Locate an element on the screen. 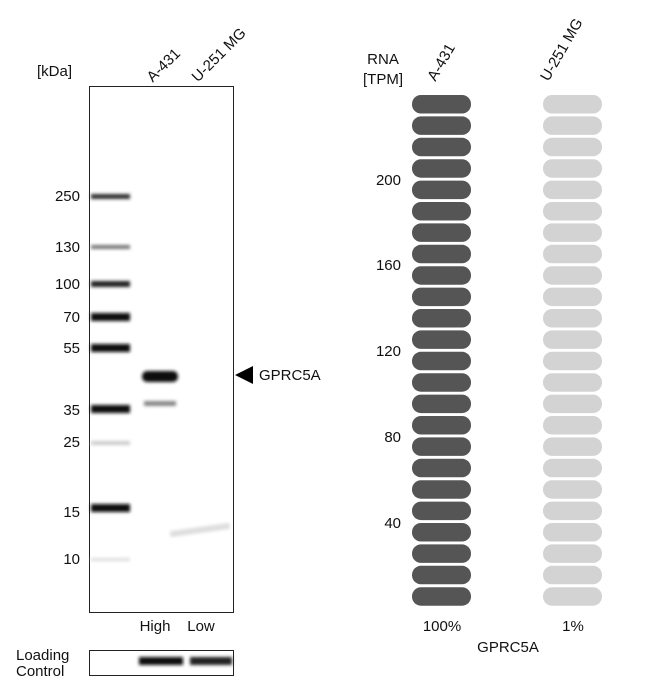 This screenshot has height=684, width=667. marker-label: 130 is located at coordinates (67, 247).